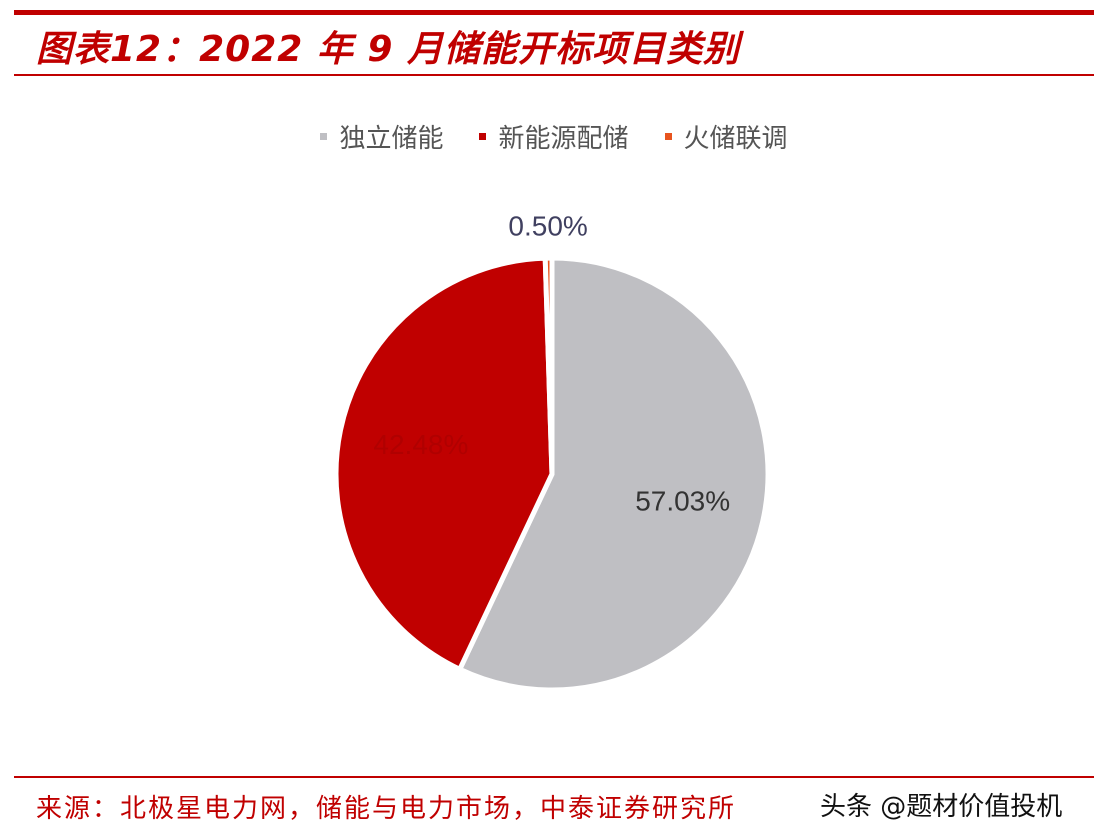 This screenshot has height=836, width=1108. Describe the element at coordinates (682, 501) in the screenshot. I see `data-label-independent: 57.03%` at that location.